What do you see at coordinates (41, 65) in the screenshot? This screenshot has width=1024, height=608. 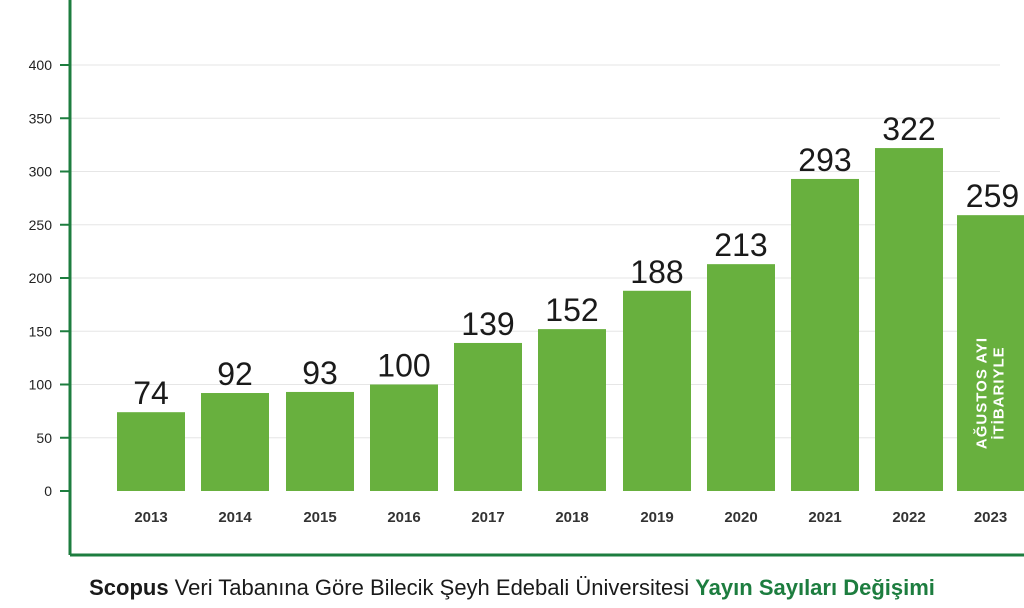 I see `y-tick-label: 400` at bounding box center [41, 65].